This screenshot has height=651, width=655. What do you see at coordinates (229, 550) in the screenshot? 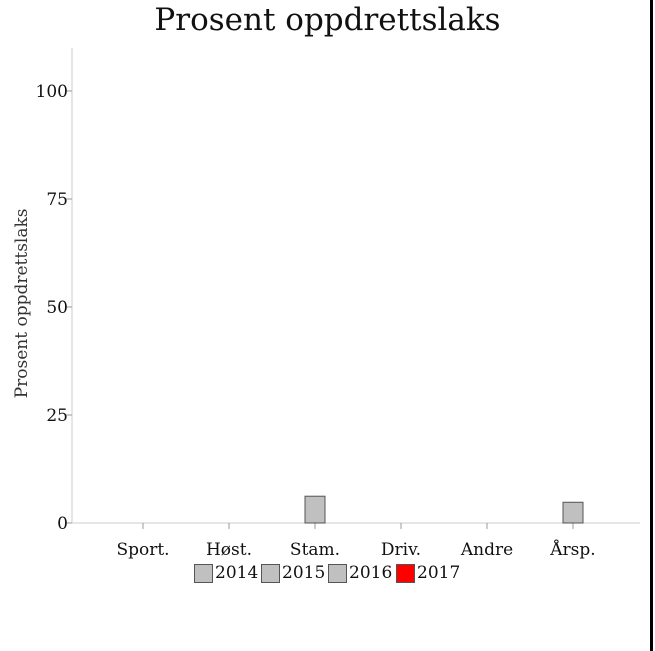
I see `x-tick-label: Høst.` at bounding box center [229, 550].